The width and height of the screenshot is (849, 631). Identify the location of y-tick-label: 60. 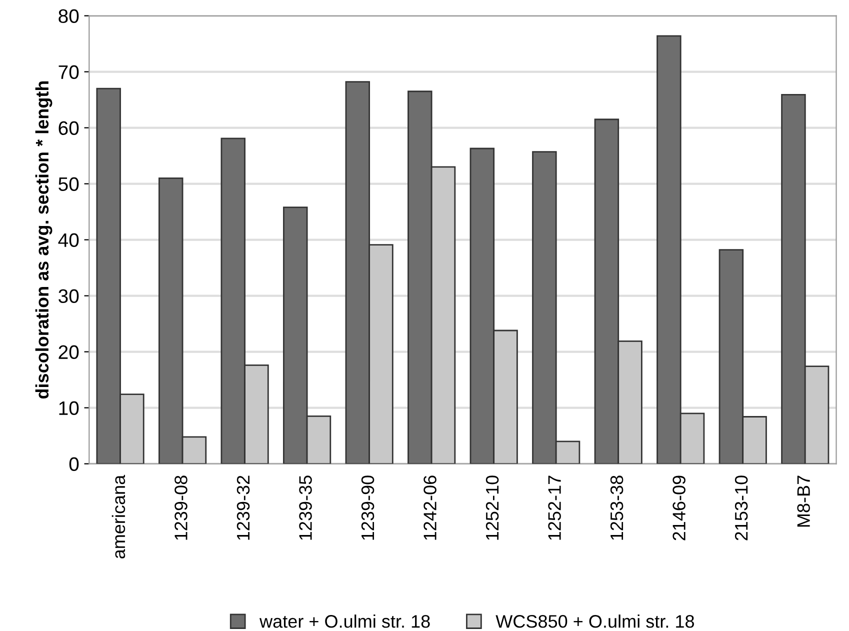
(68, 128).